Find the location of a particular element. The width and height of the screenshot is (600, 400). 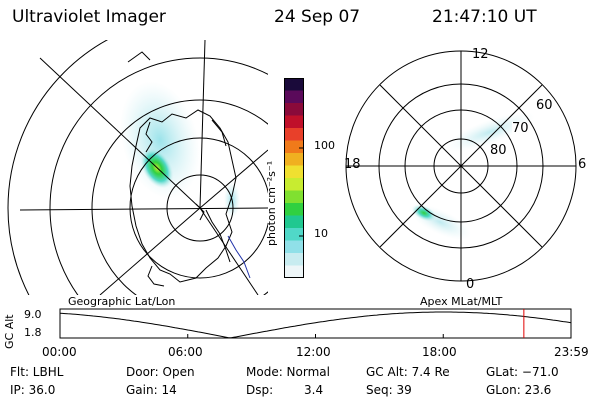

mlt-label-12: 12 is located at coordinates (480, 54).